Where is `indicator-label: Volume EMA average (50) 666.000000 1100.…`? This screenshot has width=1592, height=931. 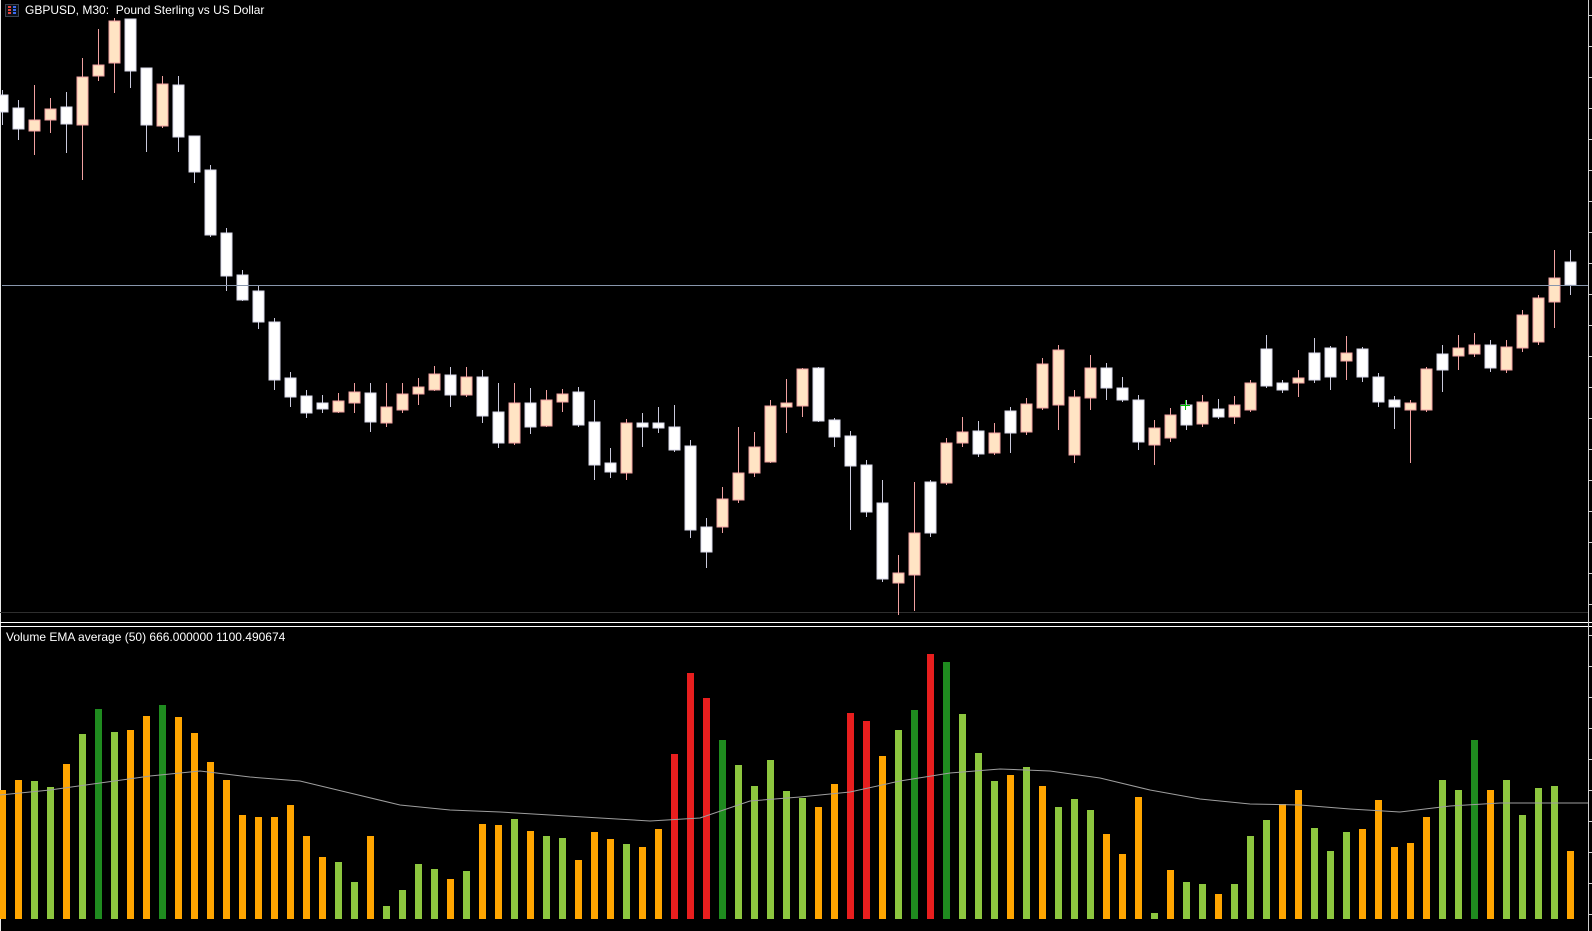 indicator-label: Volume EMA average (50) 666.000000 1100.… is located at coordinates (146, 637).